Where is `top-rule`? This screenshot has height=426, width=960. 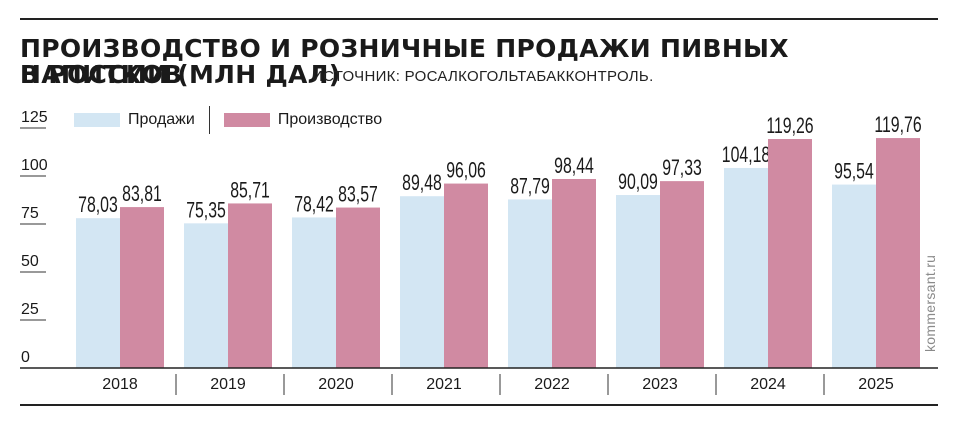 top-rule is located at coordinates (479, 19).